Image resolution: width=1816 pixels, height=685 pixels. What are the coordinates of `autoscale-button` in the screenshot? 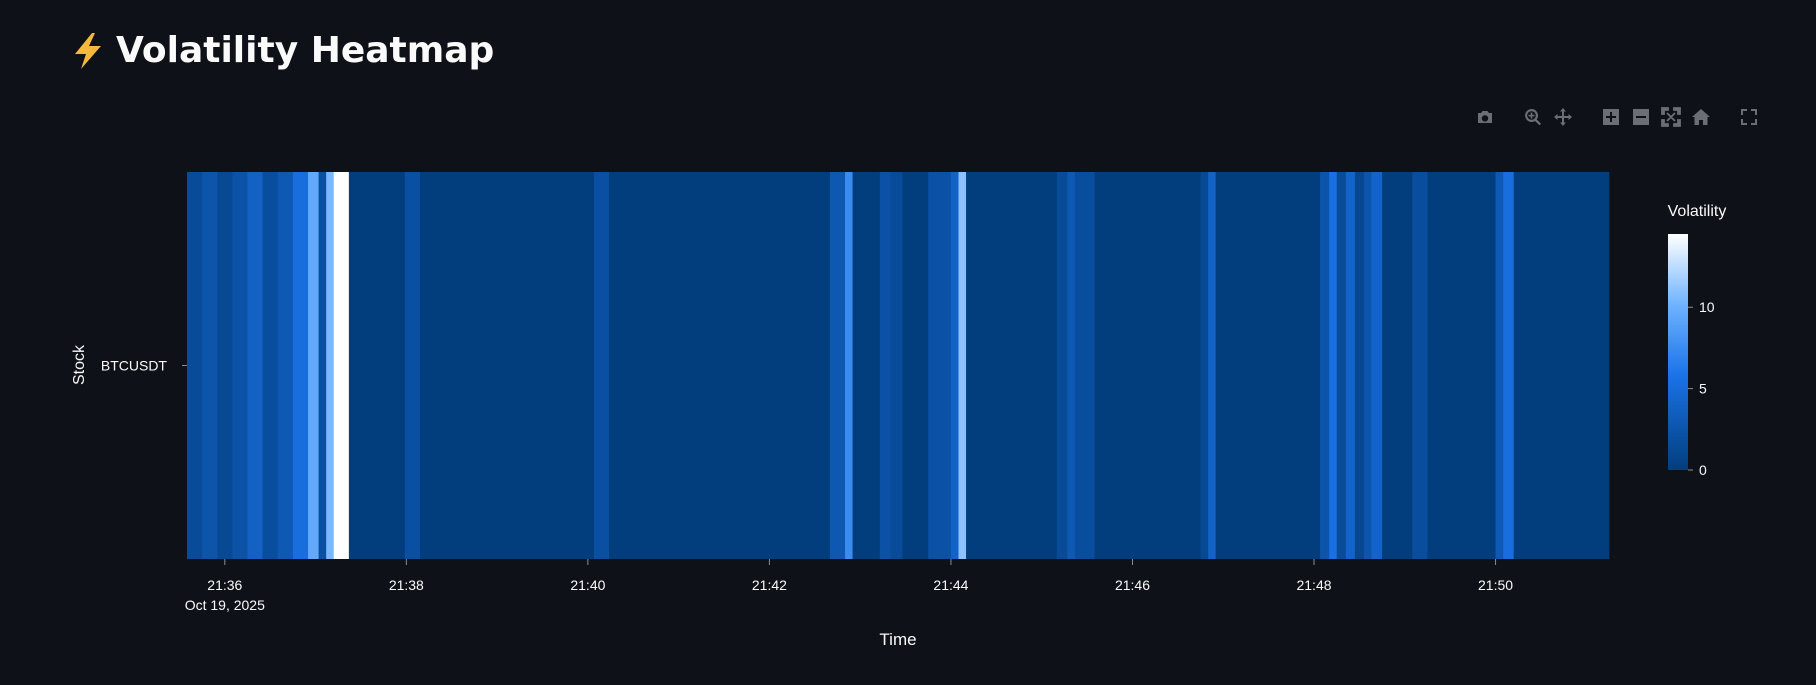 It's located at (1671, 117).